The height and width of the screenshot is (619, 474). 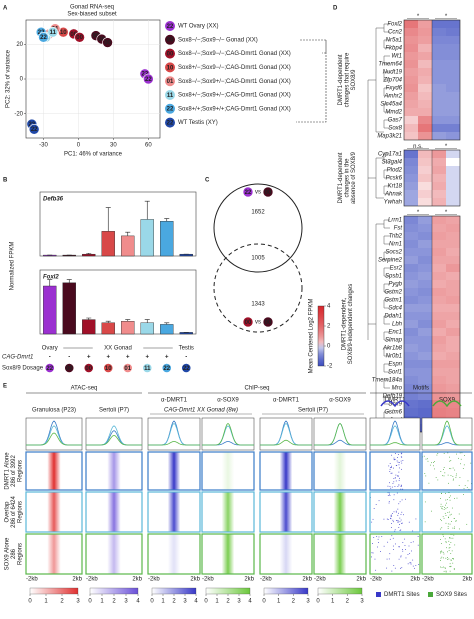 What do you see at coordinates (53, 200) in the screenshot?
I see `gene-label: Defb36` at bounding box center [53, 200].